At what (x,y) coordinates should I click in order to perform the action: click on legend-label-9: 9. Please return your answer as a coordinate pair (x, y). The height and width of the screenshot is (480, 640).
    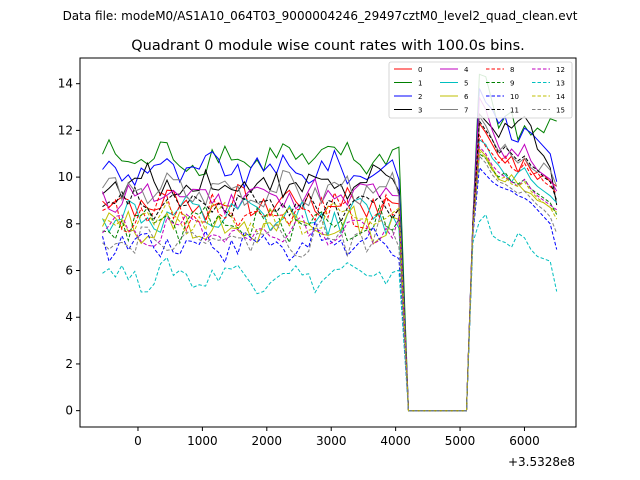
    Looking at the image, I should click on (512, 84).